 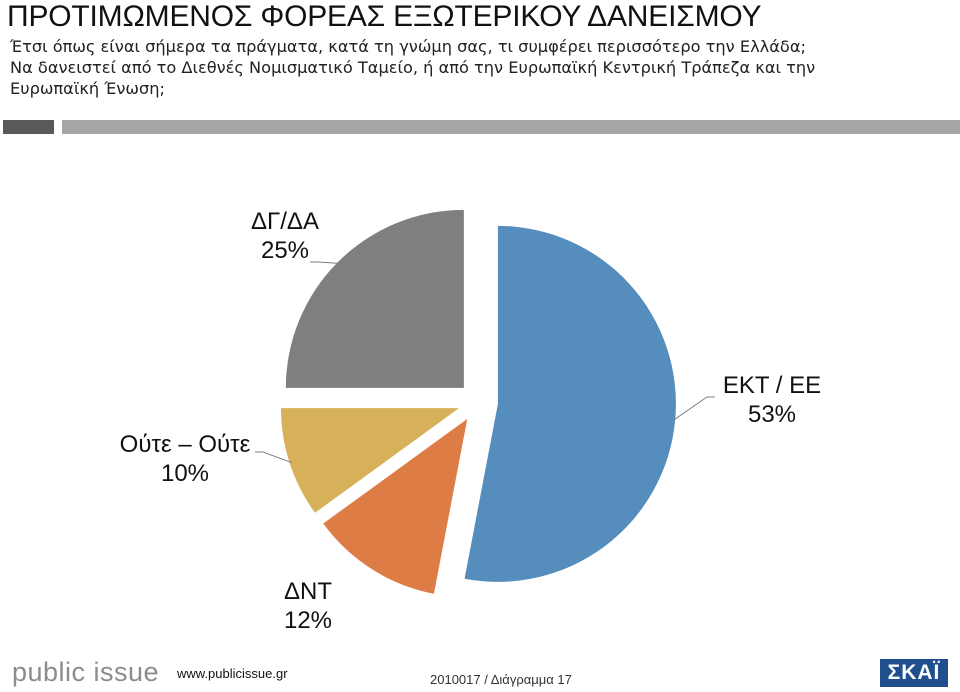 What do you see at coordinates (185, 473) in the screenshot?
I see `slice-percent: 10%` at bounding box center [185, 473].